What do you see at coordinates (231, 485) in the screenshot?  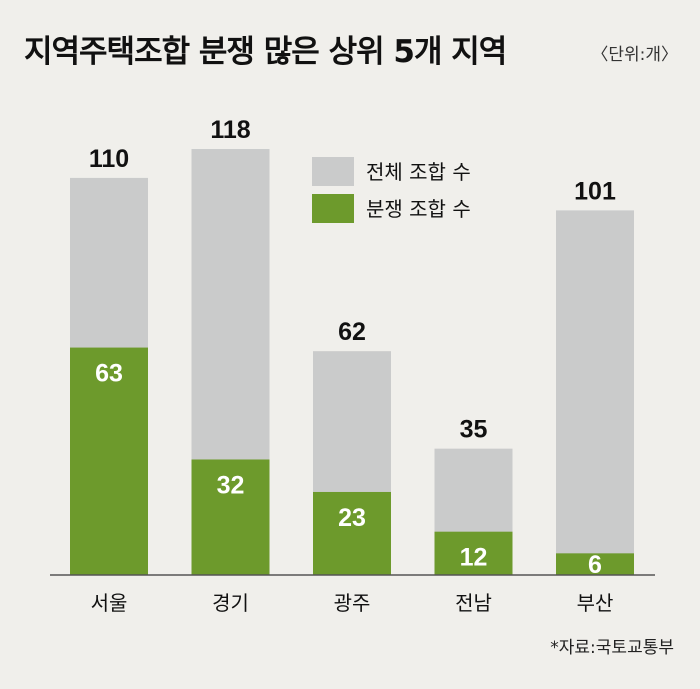 I see `dispute-value-label: 32` at bounding box center [231, 485].